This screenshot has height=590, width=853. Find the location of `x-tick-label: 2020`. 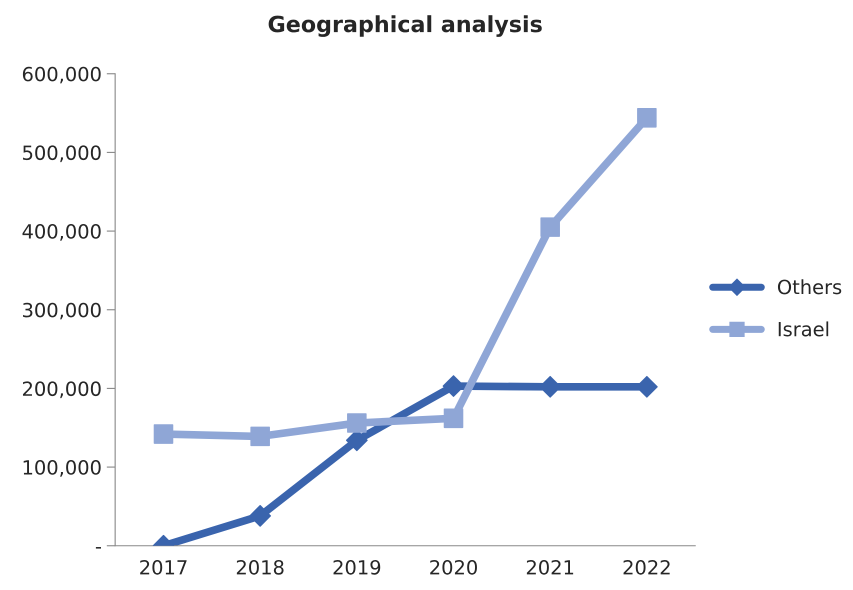

x-tick-label: 2020 is located at coordinates (453, 567).